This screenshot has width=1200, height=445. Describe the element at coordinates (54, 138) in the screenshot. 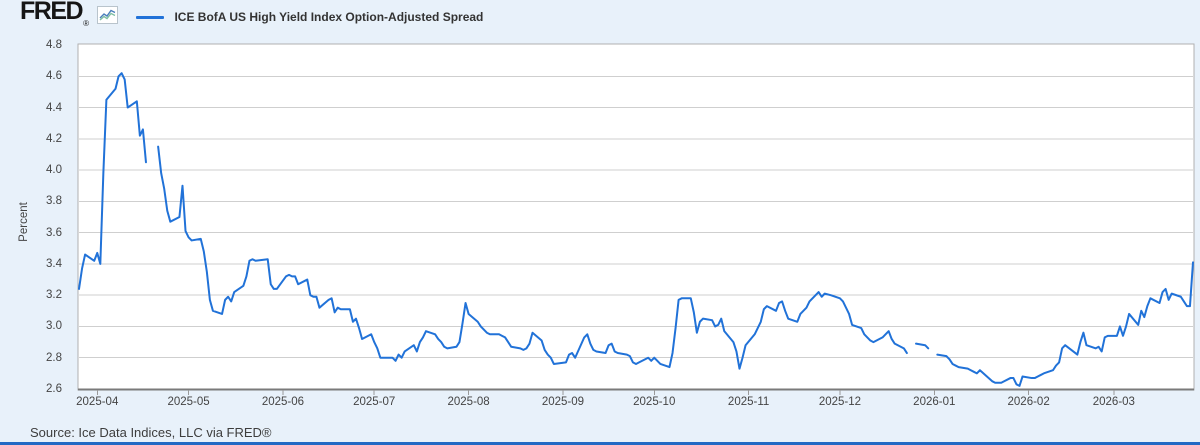

I see `y-tick-label: 4.2` at that location.